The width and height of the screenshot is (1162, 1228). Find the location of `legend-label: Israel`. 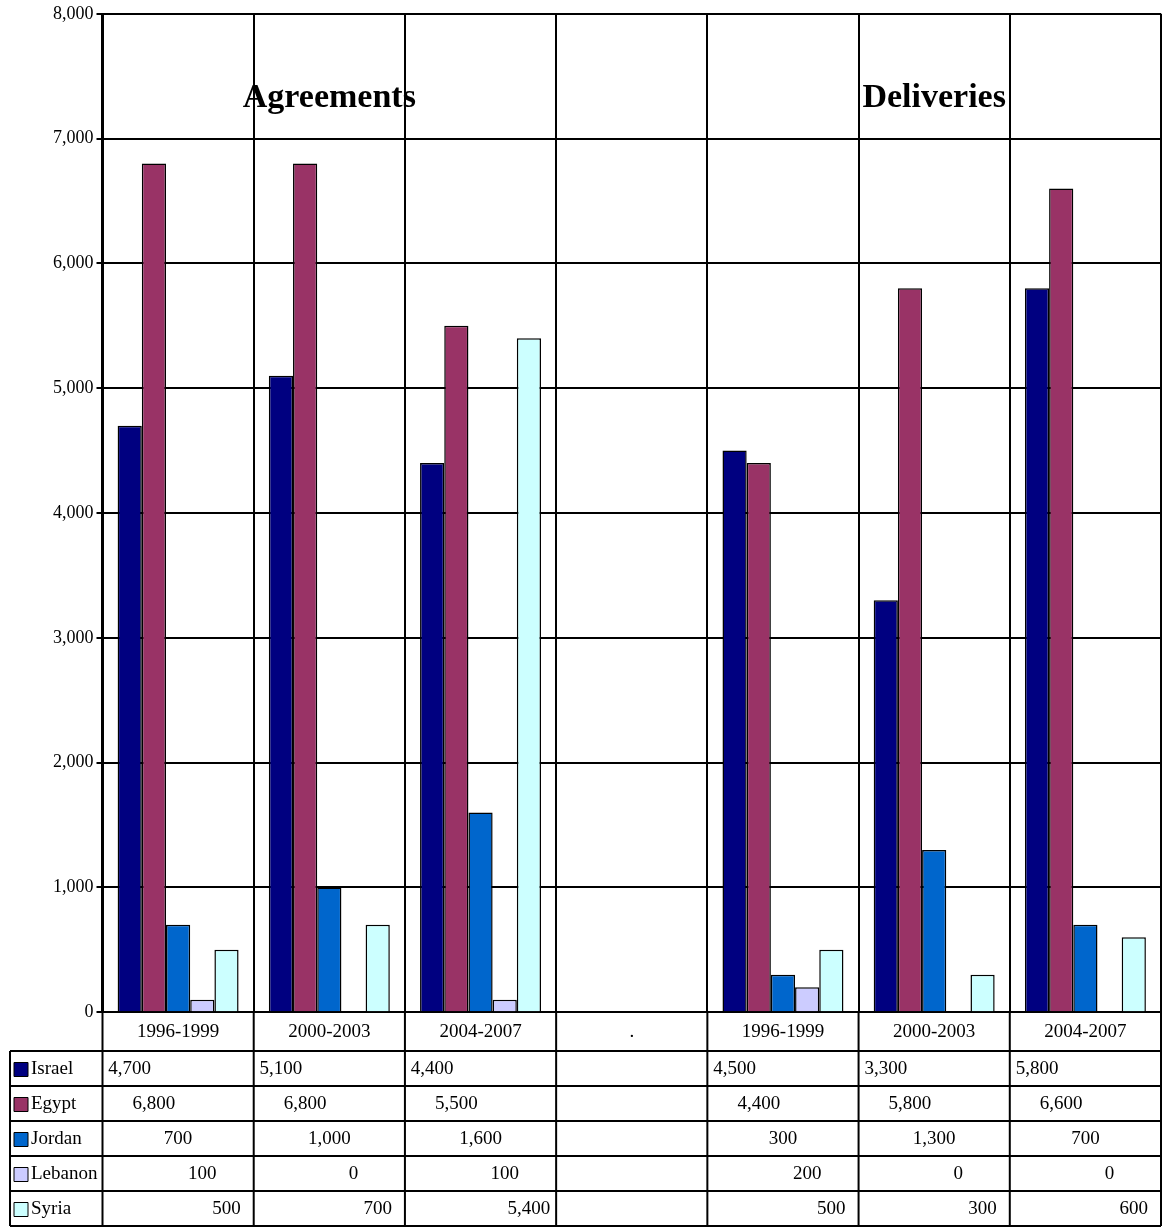

legend-label: Israel is located at coordinates (52, 1068).